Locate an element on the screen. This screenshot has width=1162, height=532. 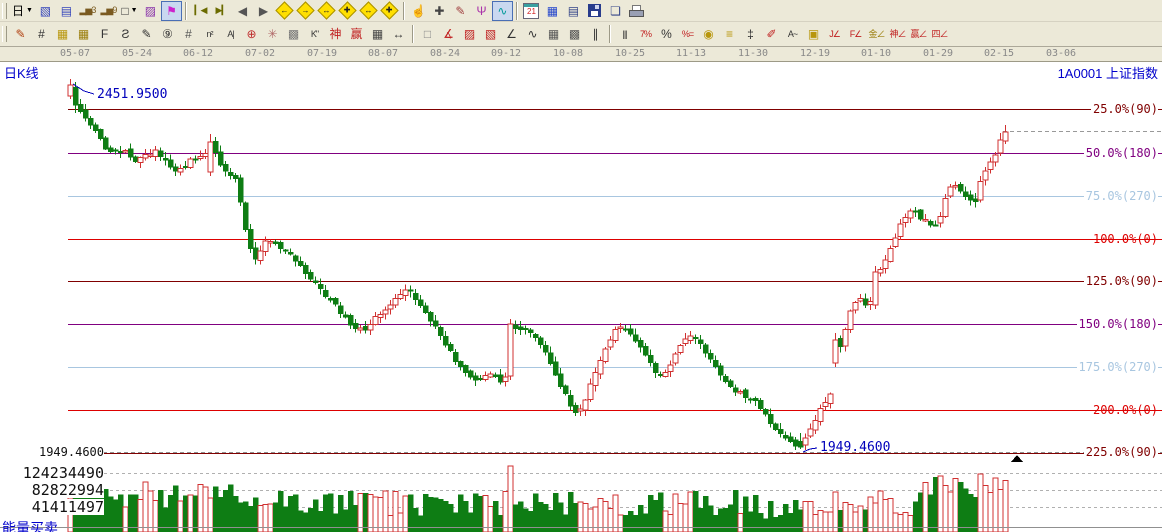
gold-angle-icon-glyph: 金∠ is located at coordinates (876, 33).